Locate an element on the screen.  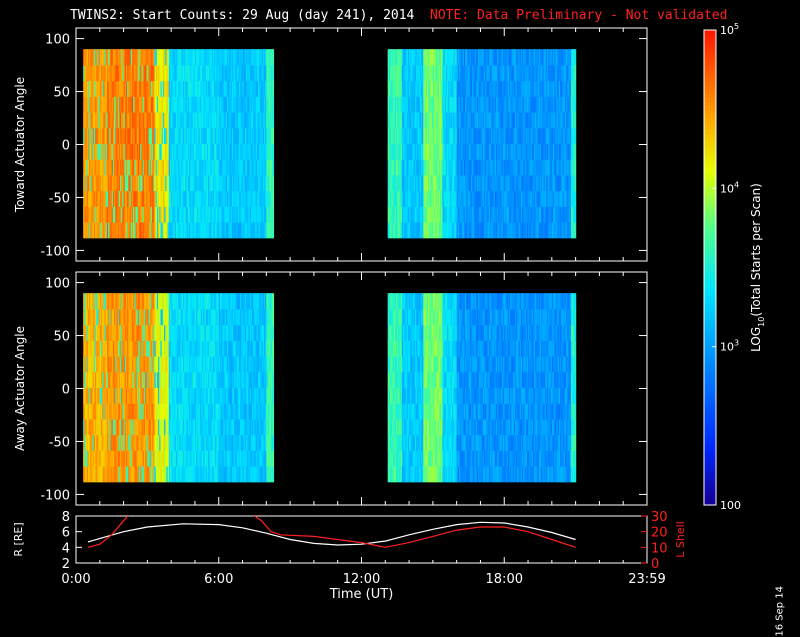
ytick-label: 0 is located at coordinates (66, 146).